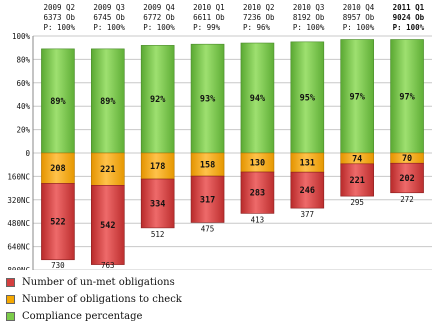 Image resolution: width=435 pixels, height=326 pixels. I want to click on total-label: 512, so click(158, 234).